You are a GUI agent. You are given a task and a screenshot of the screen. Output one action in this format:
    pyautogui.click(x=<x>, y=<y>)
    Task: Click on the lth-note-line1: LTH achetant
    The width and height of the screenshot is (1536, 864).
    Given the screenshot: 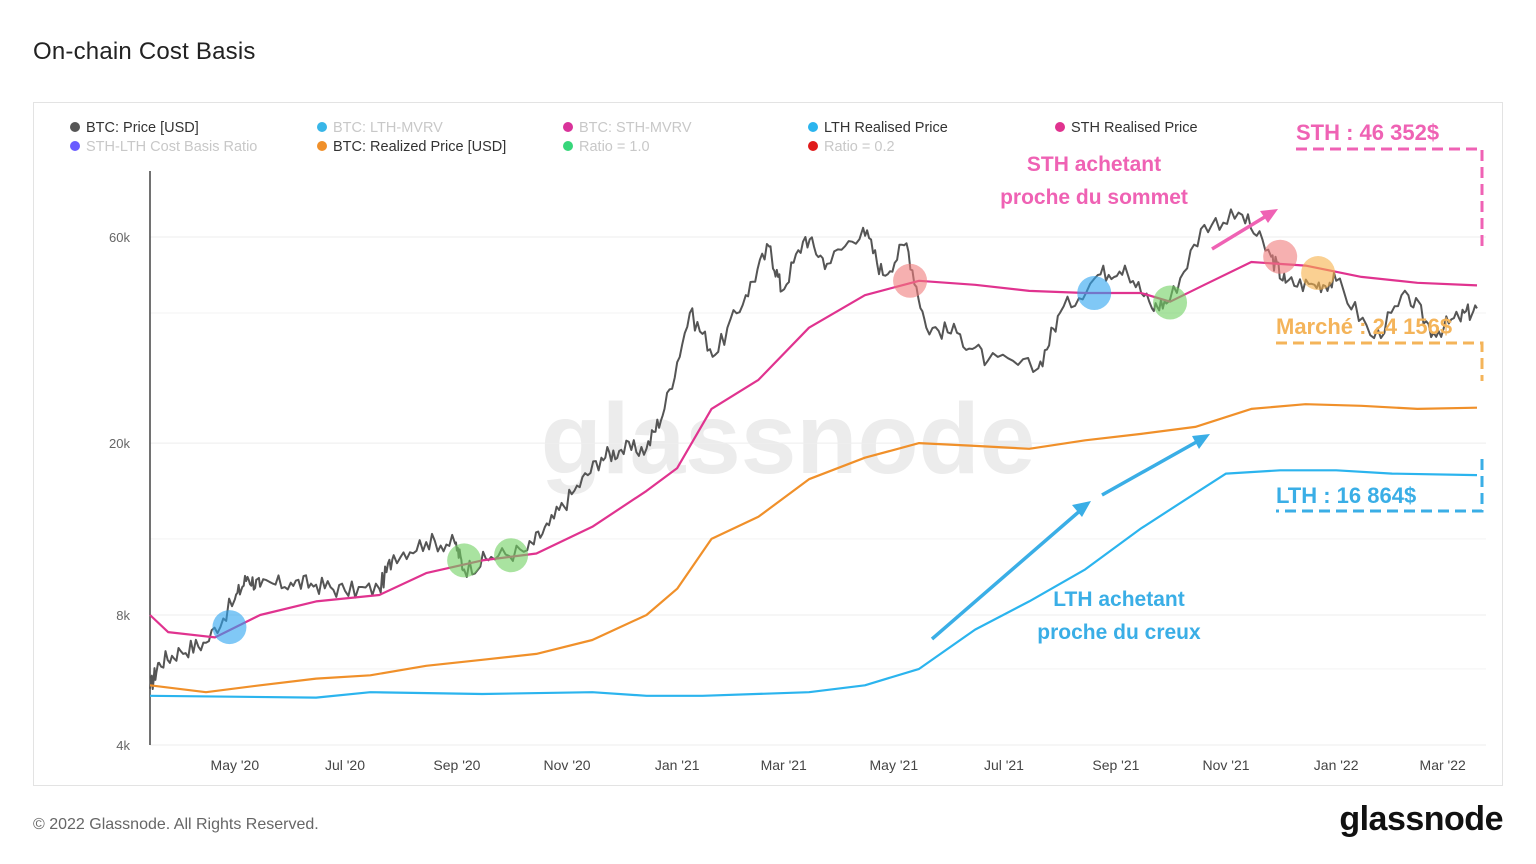 What is the action you would take?
    pyautogui.click(x=1118, y=599)
    